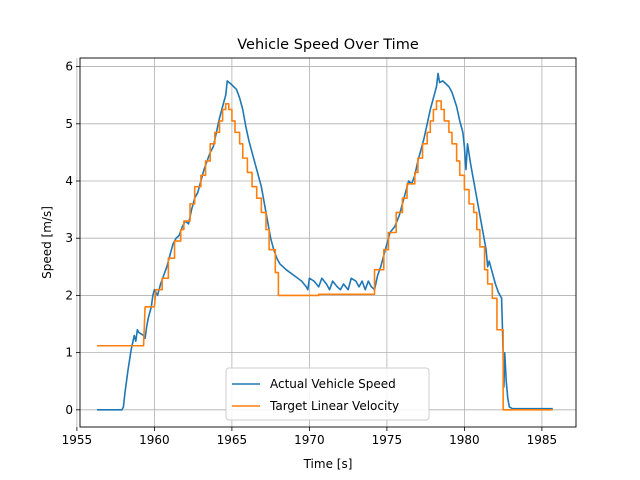 The image size is (640, 480). I want to click on y-tick-label: 0, so click(69, 410).